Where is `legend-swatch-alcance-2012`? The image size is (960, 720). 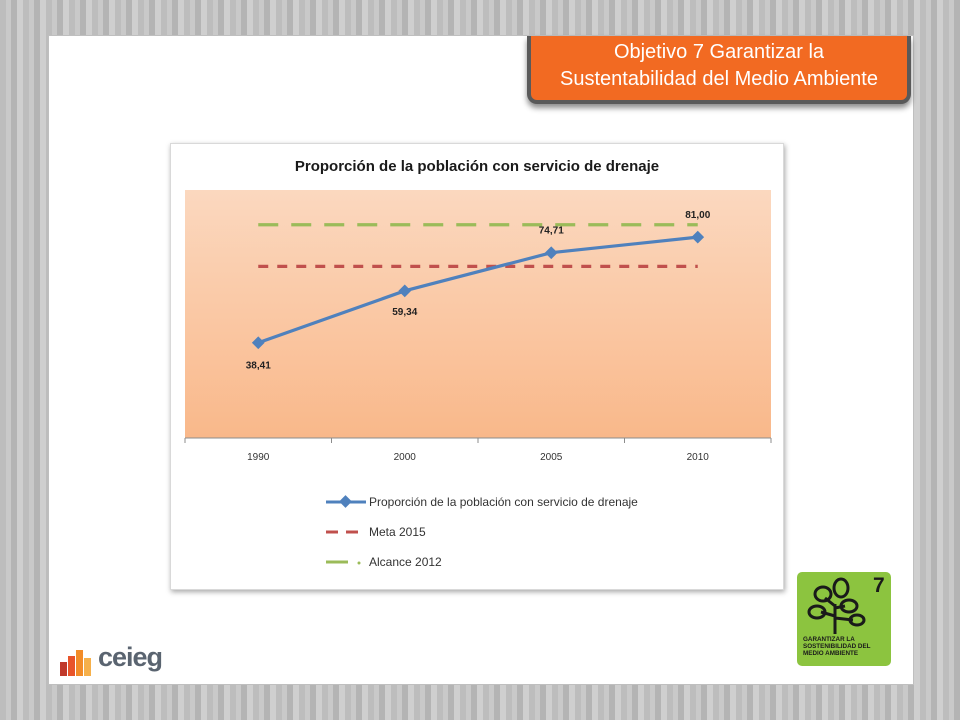 legend-swatch-alcance-2012 is located at coordinates (343, 562).